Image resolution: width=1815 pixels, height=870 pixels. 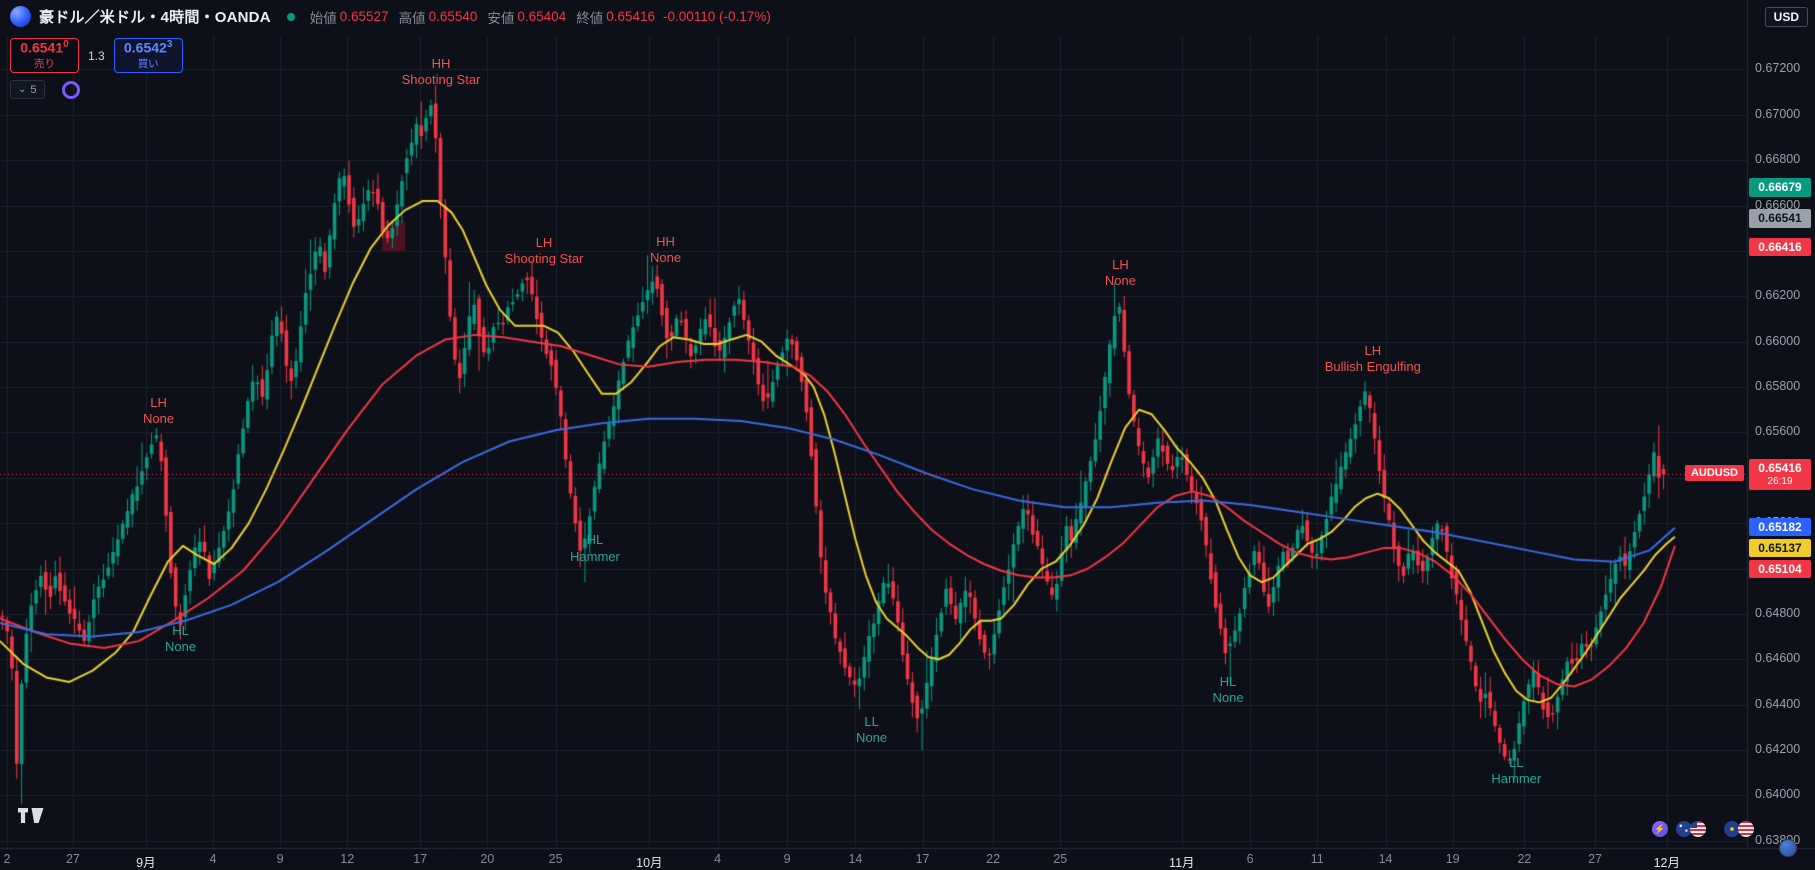 What do you see at coordinates (1778, 159) in the screenshot?
I see `price-axis-label: 0.66800` at bounding box center [1778, 159].